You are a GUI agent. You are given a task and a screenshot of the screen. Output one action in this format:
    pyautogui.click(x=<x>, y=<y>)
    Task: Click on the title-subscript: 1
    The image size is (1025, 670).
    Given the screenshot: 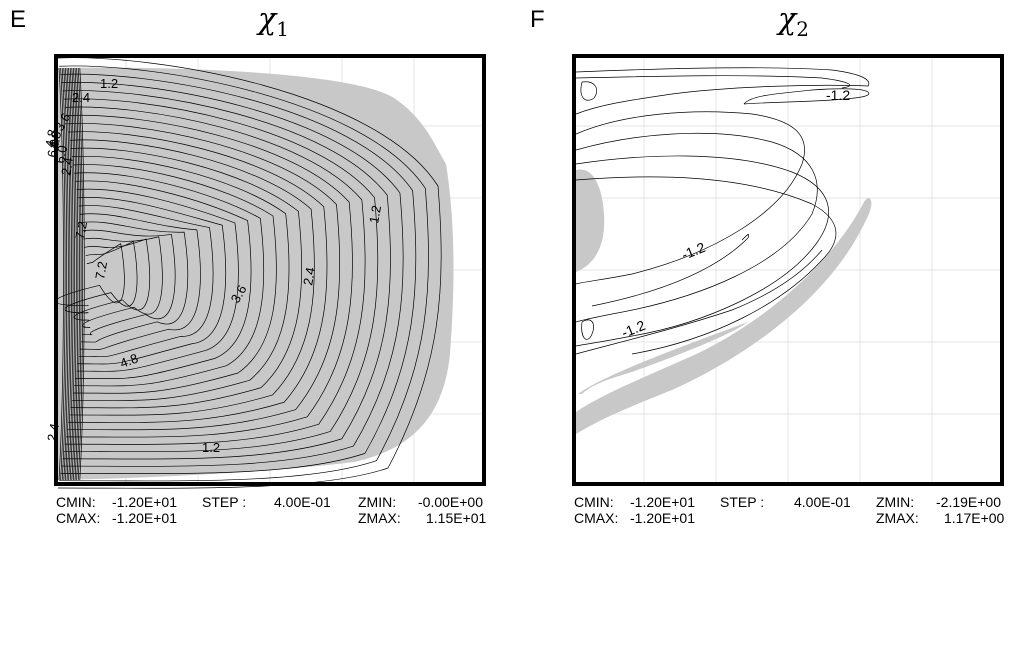 What is the action you would take?
    pyautogui.click(x=282, y=29)
    